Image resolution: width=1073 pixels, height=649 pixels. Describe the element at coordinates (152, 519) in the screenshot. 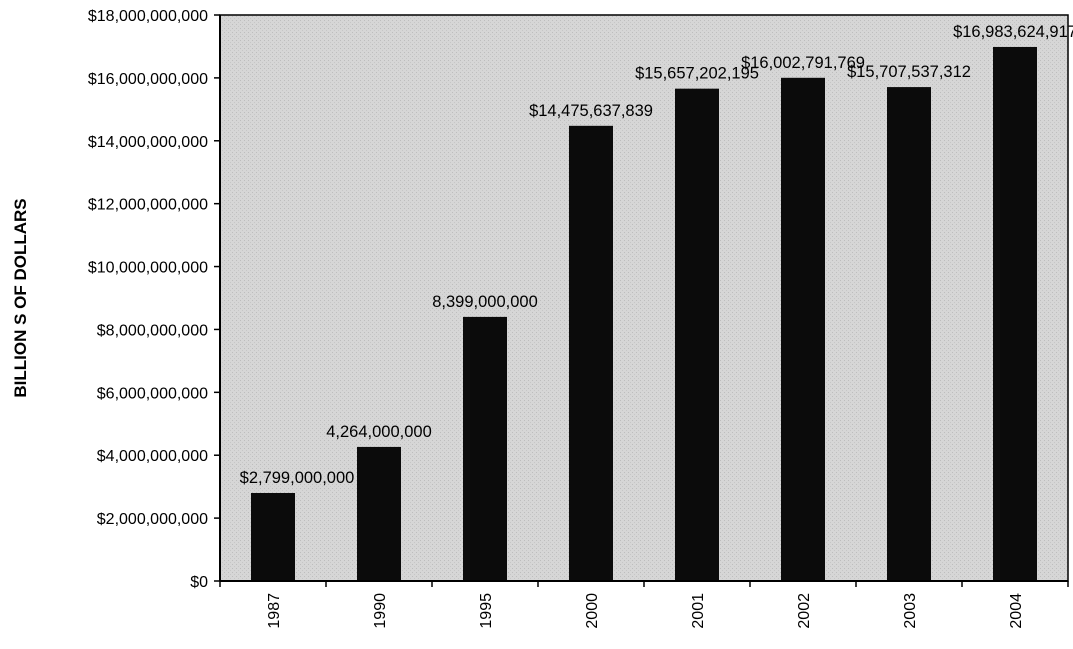

I see `y-tick-label: $2,000,000,000` at that location.